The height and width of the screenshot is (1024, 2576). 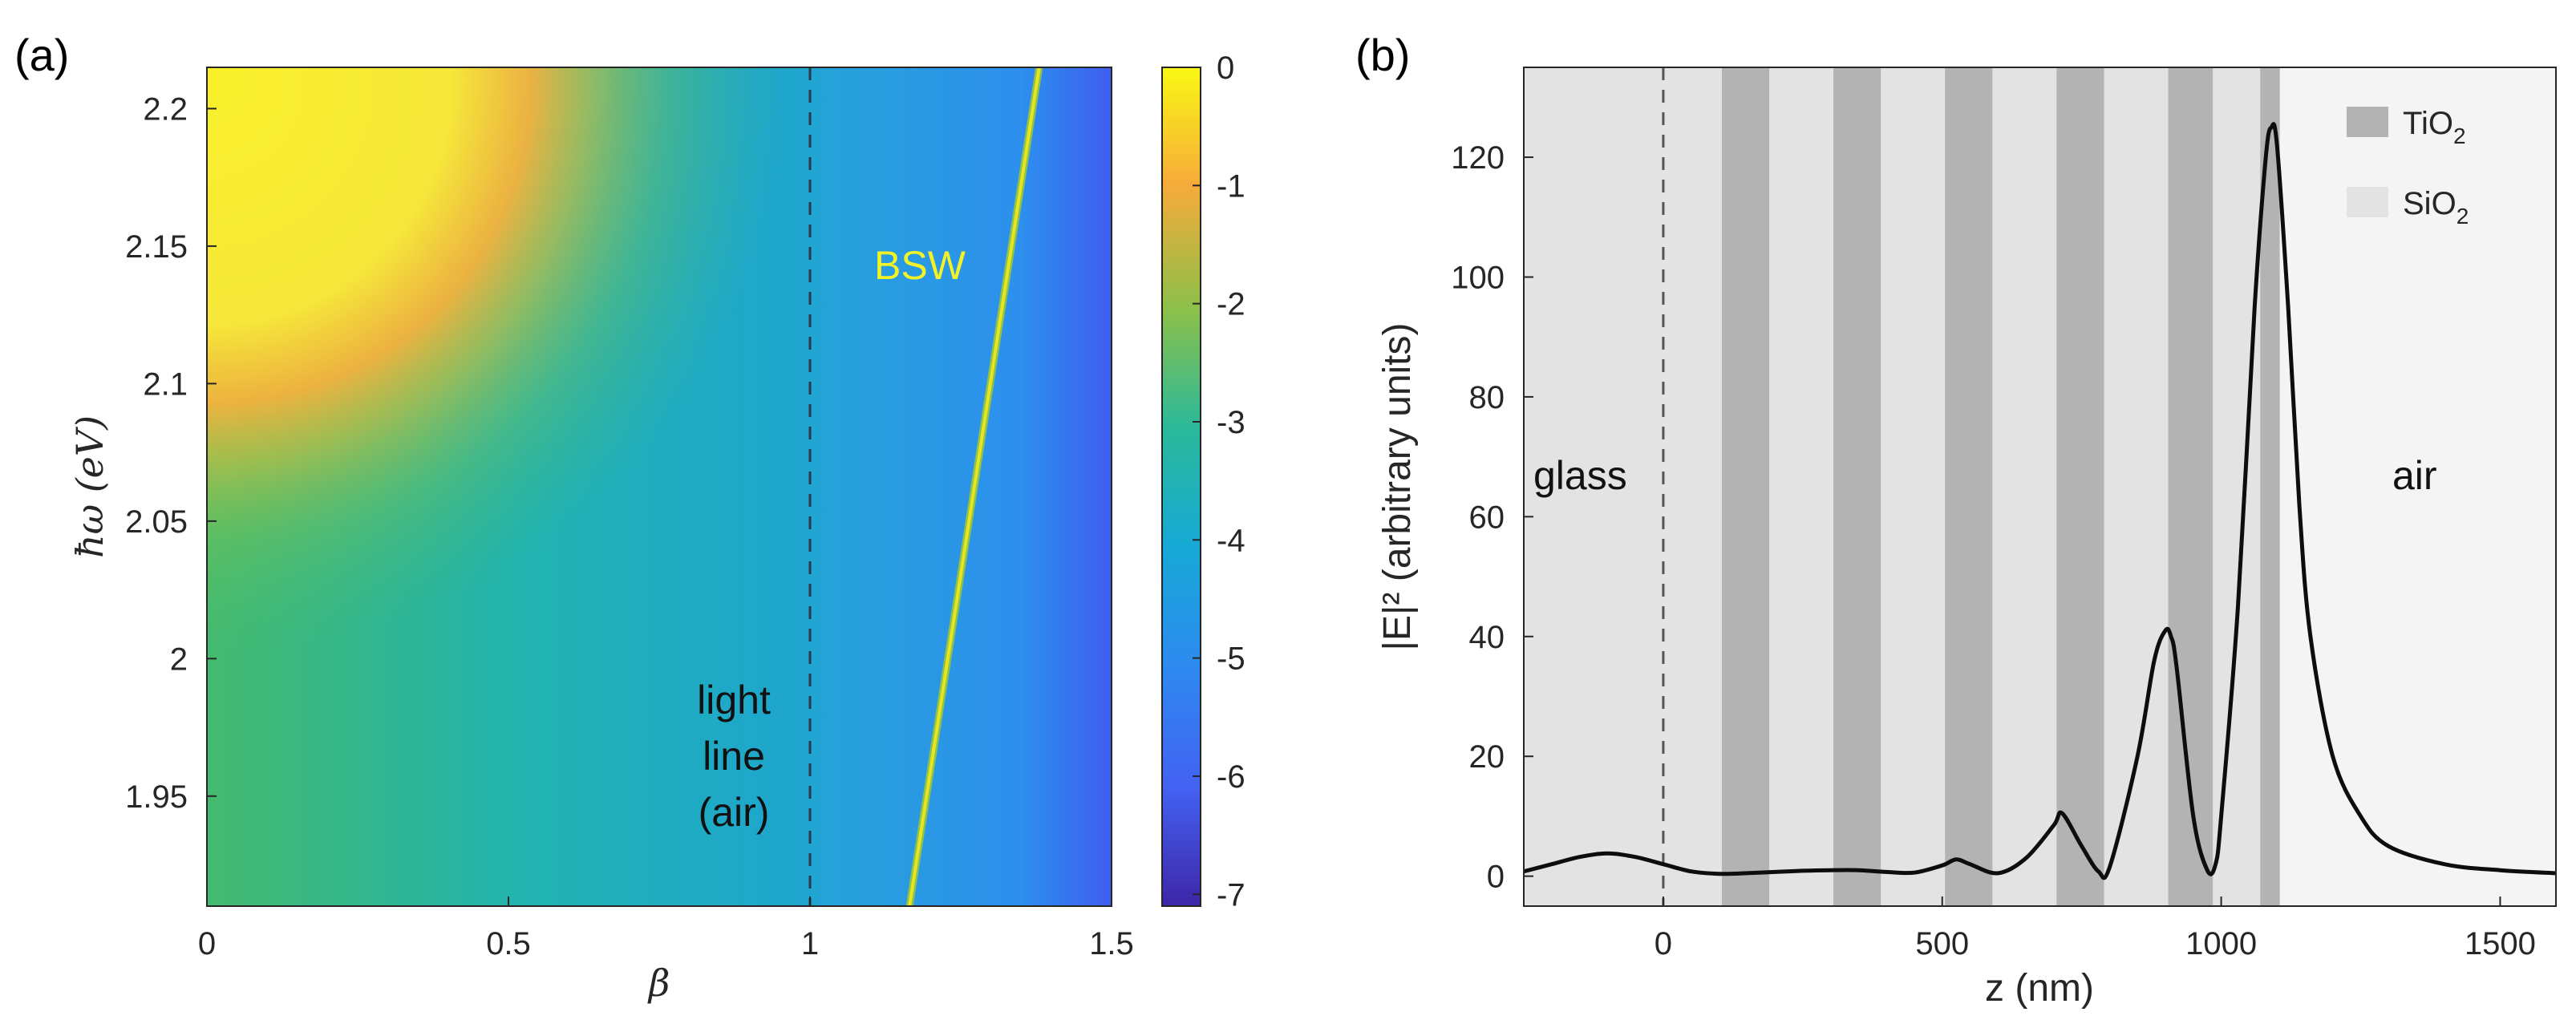 What do you see at coordinates (2367, 122) in the screenshot?
I see `legend-swatch-tio2` at bounding box center [2367, 122].